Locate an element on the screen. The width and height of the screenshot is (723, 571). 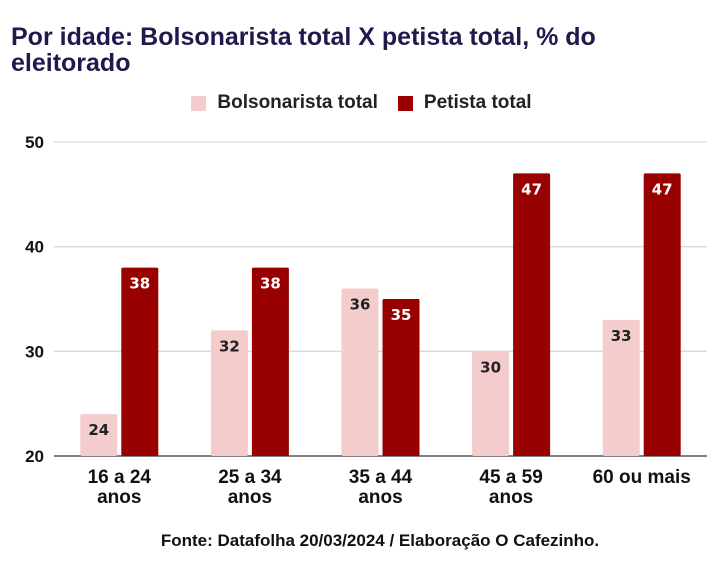
y-tick-label: 20 is located at coordinates (34, 456).